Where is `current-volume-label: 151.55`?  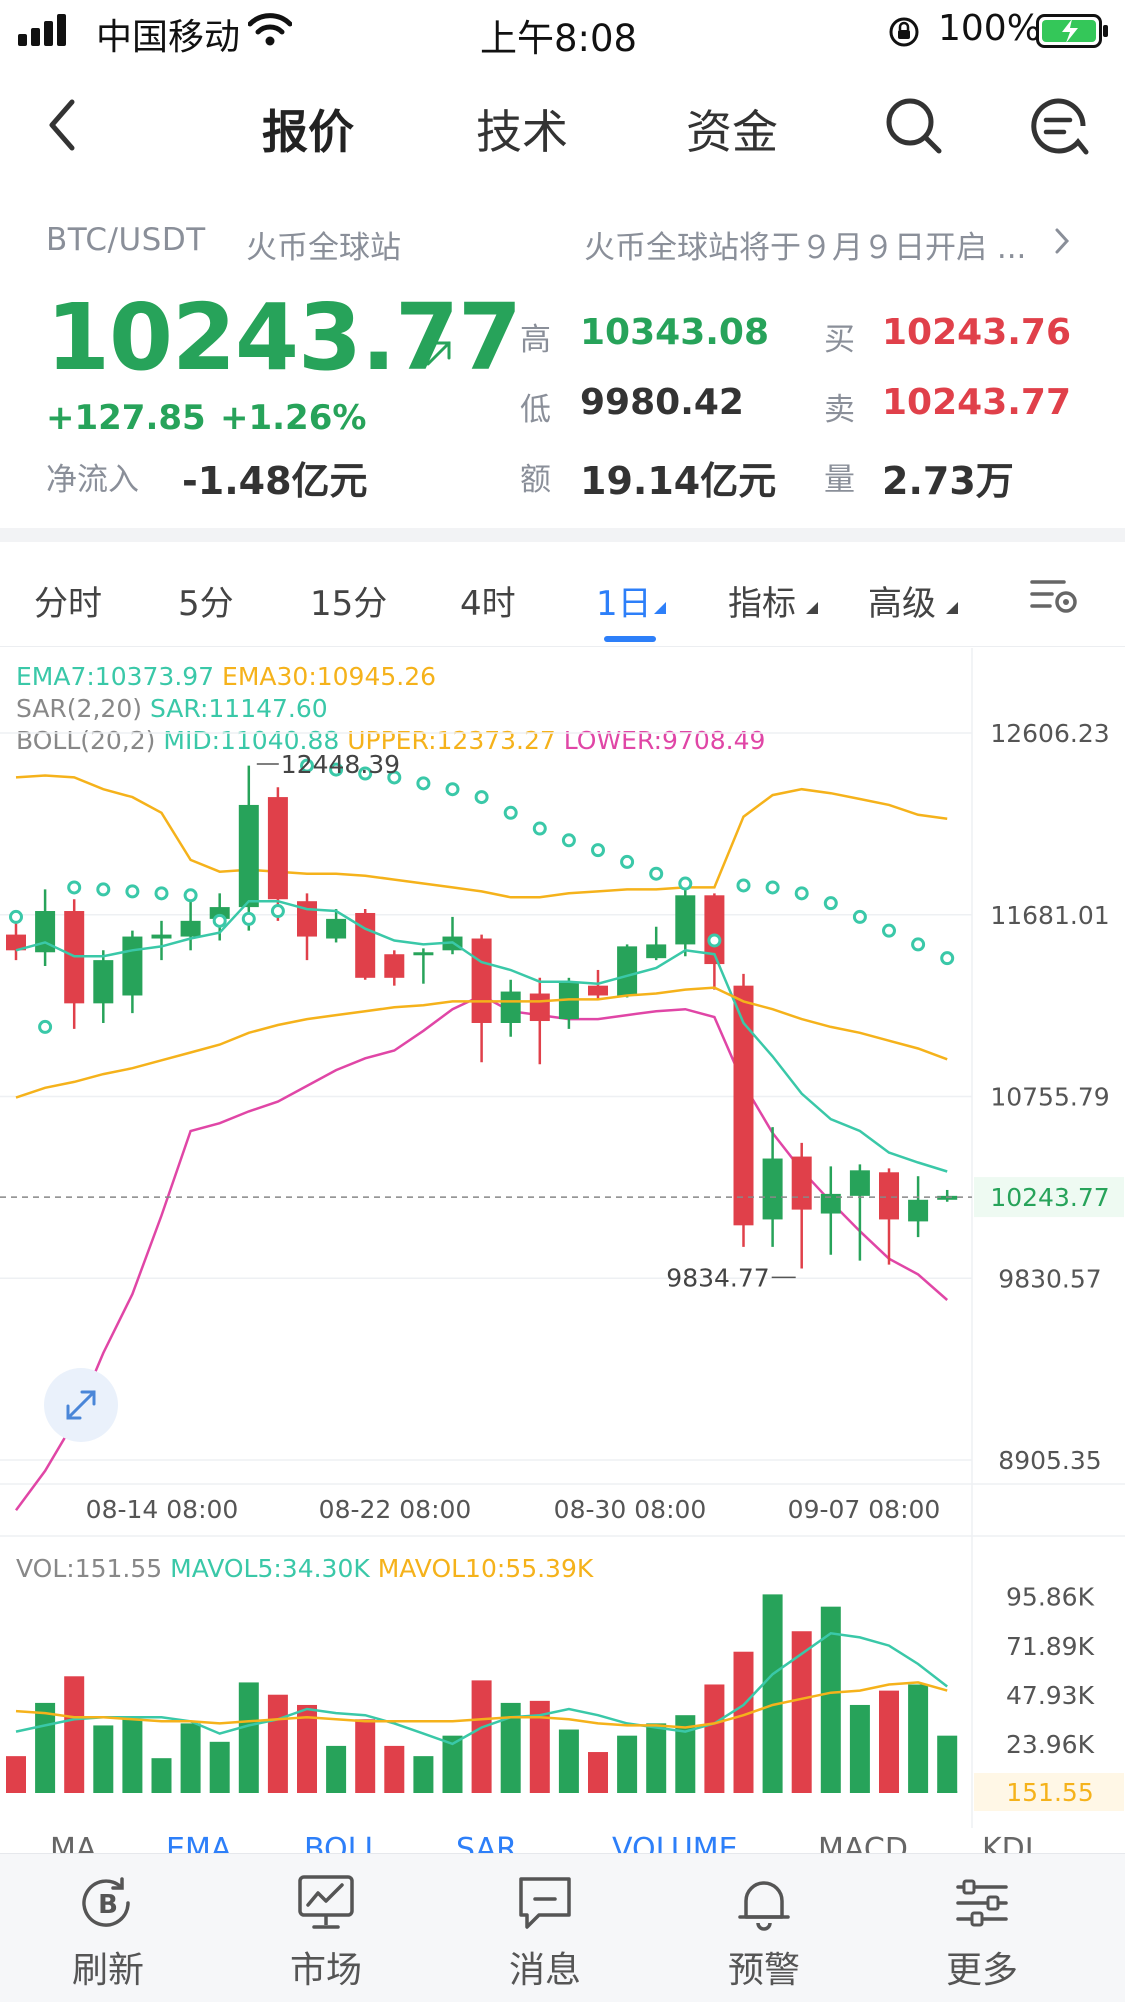
current-volume-label: 151.55 is located at coordinates (1049, 1792).